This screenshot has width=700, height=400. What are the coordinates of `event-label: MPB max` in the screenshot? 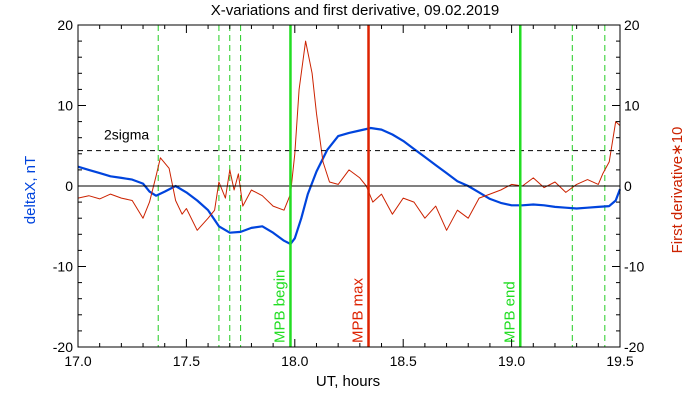 It's located at (358, 310).